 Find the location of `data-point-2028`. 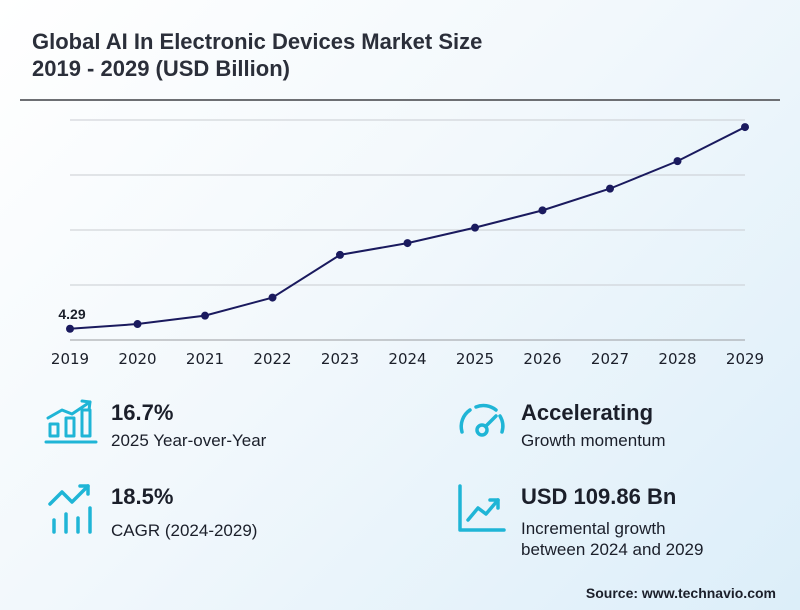

data-point-2028 is located at coordinates (677, 161).